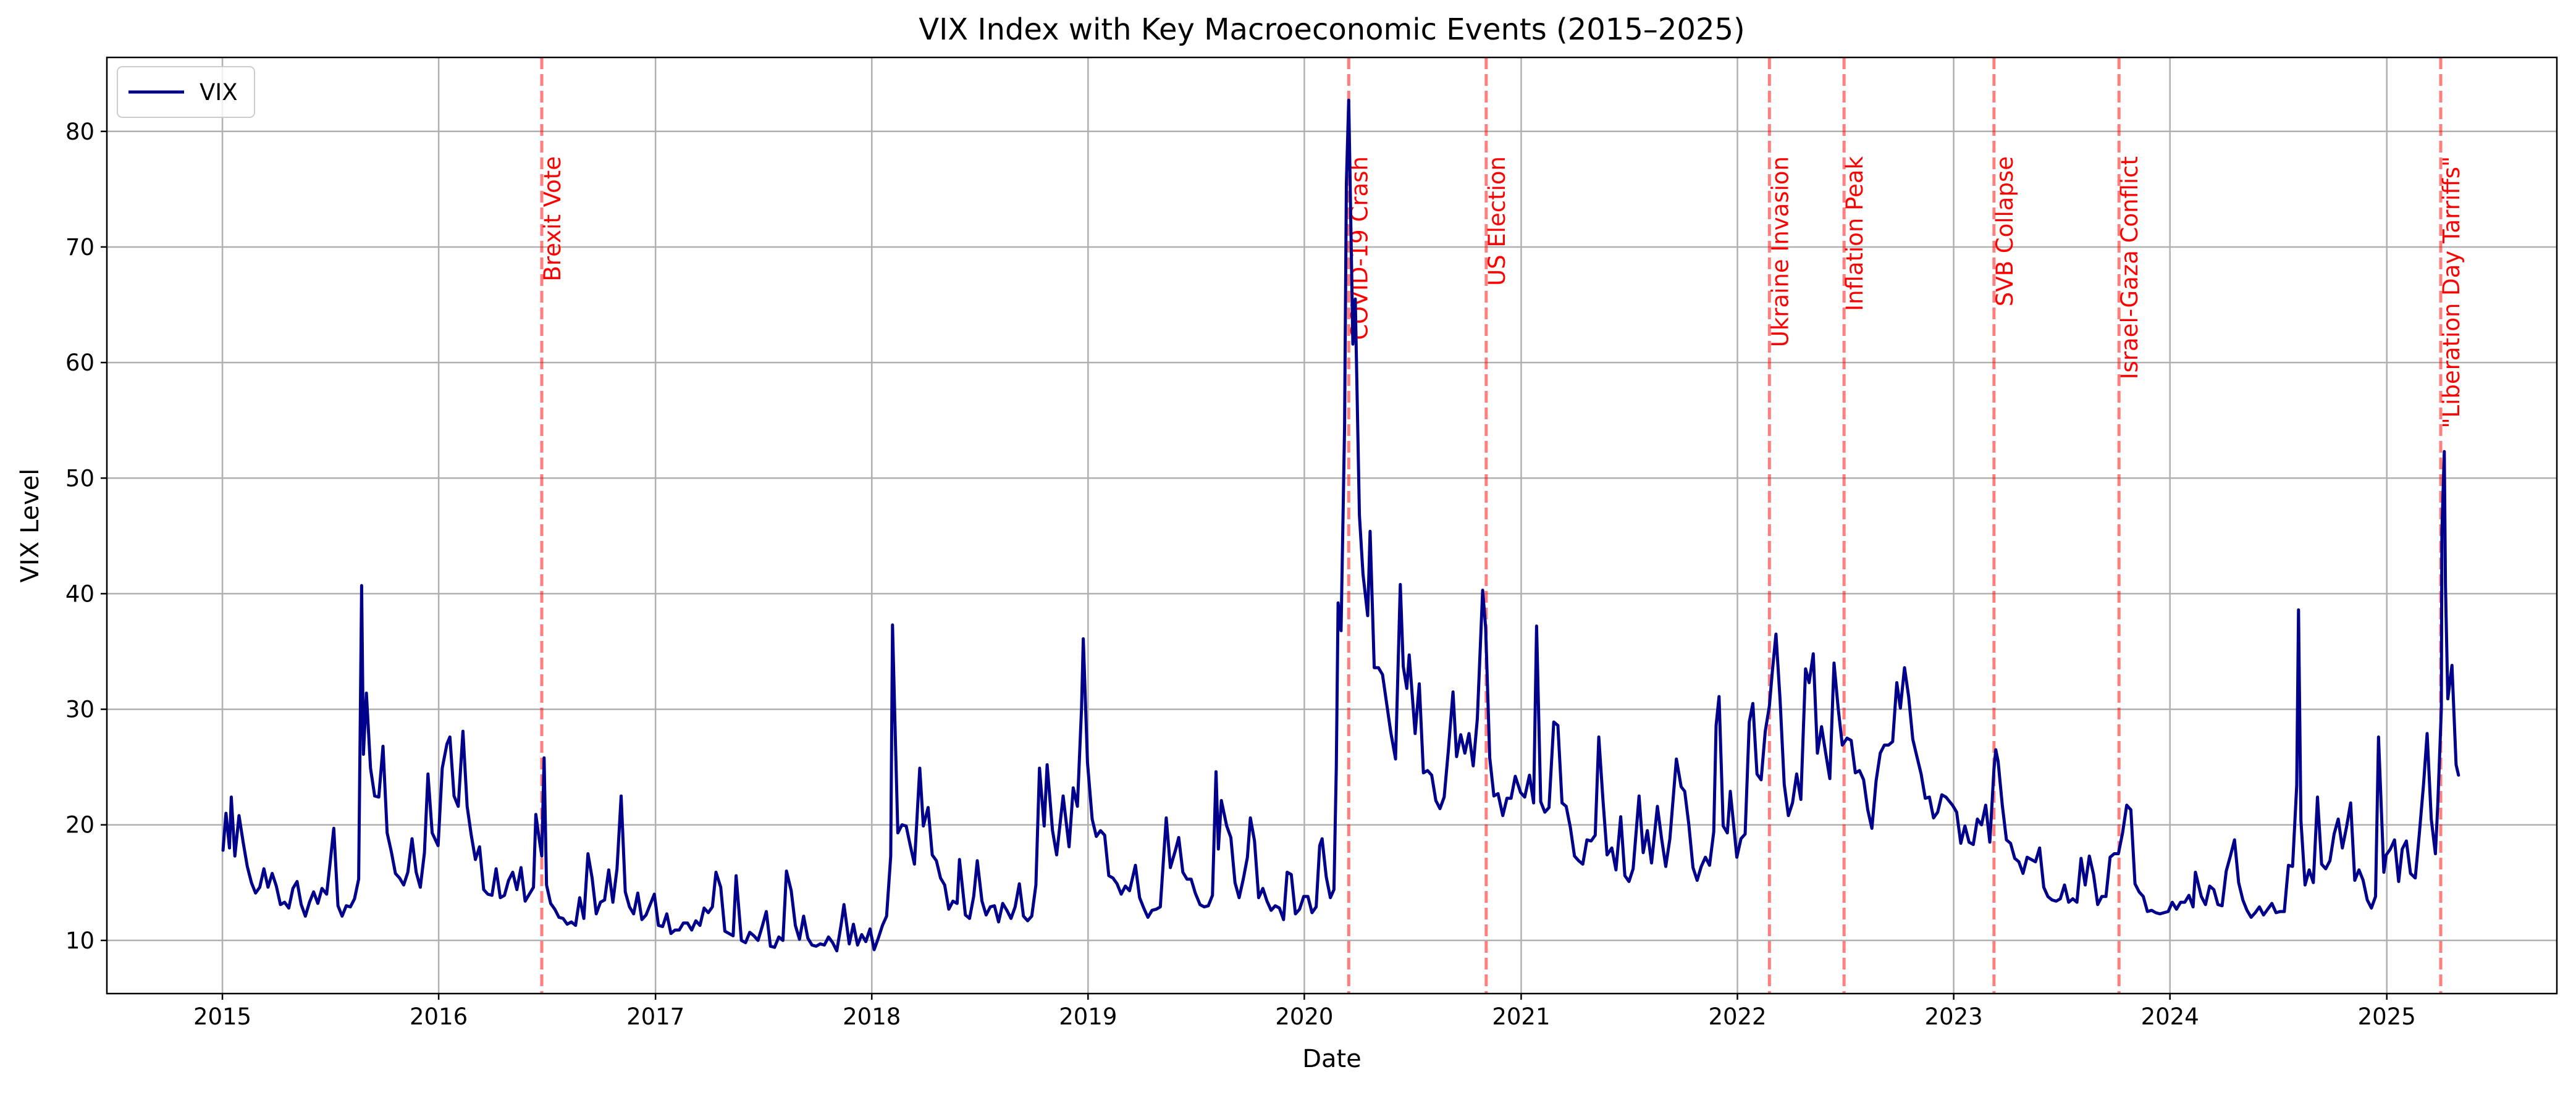  What do you see at coordinates (80, 941) in the screenshot?
I see `y-tick-label: 10` at bounding box center [80, 941].